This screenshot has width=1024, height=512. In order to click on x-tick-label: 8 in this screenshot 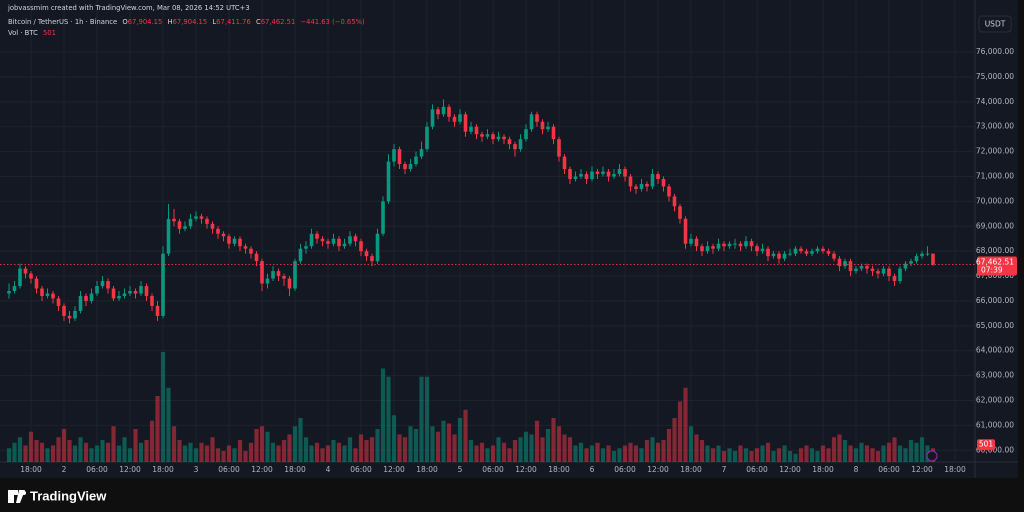, I will do `click(856, 469)`.